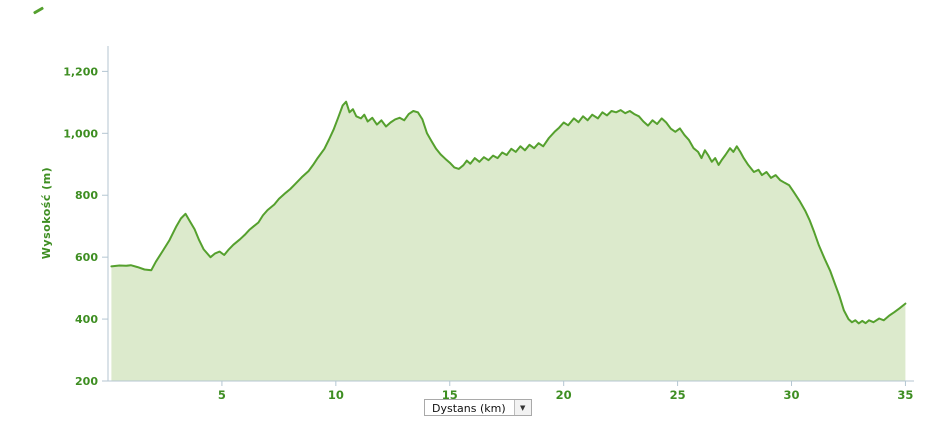 The height and width of the screenshot is (440, 944). What do you see at coordinates (86, 381) in the screenshot?
I see `y-tick-label: 200` at bounding box center [86, 381].